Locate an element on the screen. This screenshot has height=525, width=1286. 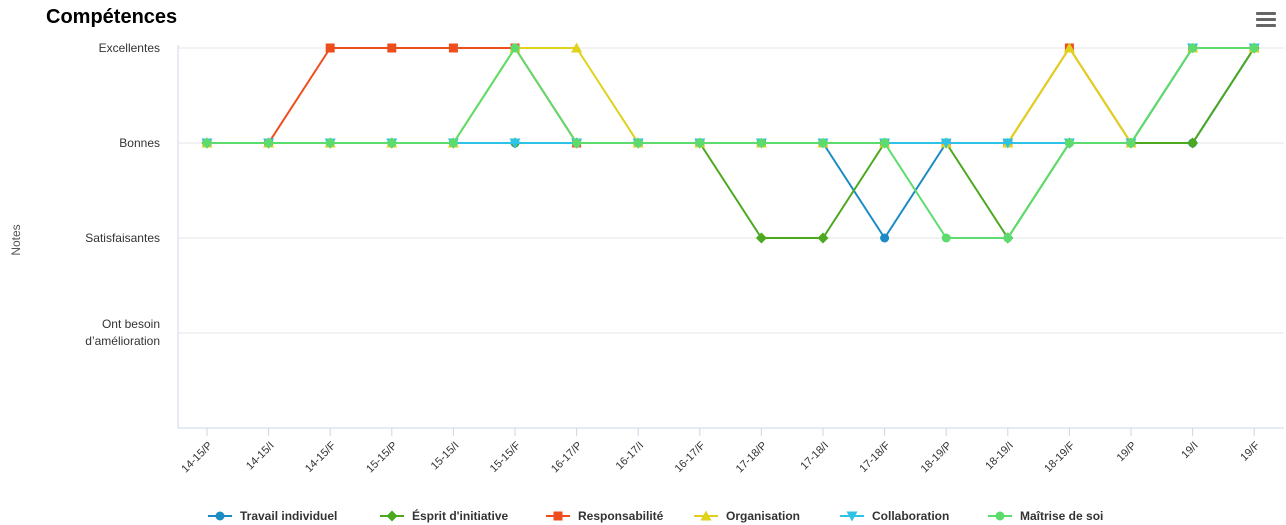
legend-label: Ésprit d'initiative is located at coordinates (460, 515).